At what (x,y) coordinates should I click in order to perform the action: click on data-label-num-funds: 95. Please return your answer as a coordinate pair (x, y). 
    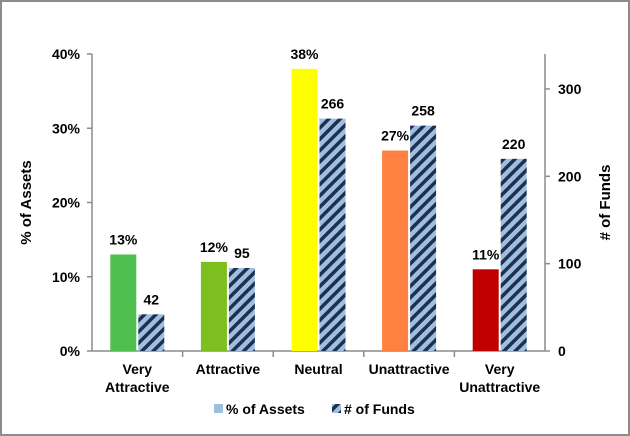
    Looking at the image, I should click on (242, 253).